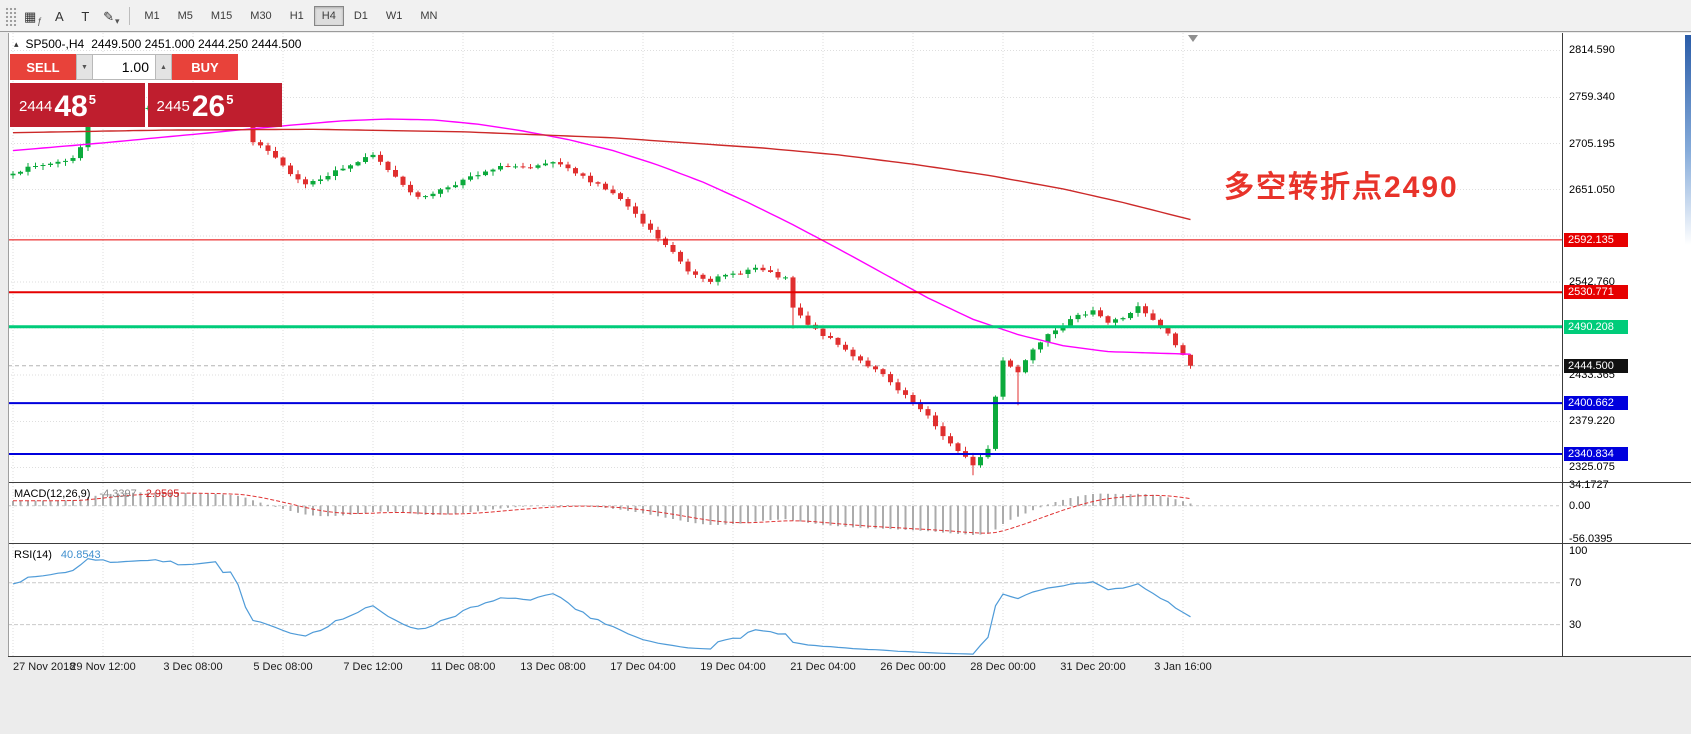 The image size is (1691, 734). Describe the element at coordinates (643, 667) in the screenshot. I see `time-axis-label: 17 Dec 04:00` at that location.